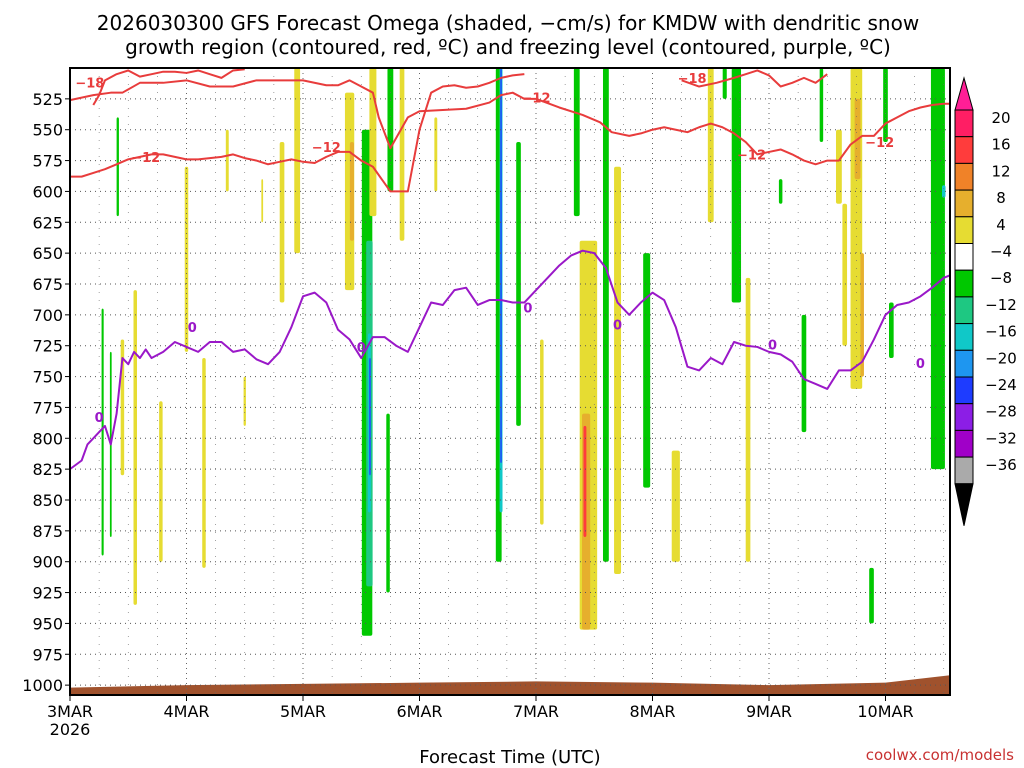 The height and width of the screenshot is (768, 1024). Describe the element at coordinates (47, 377) in the screenshot. I see `y-tick-label-750: 750` at that location.